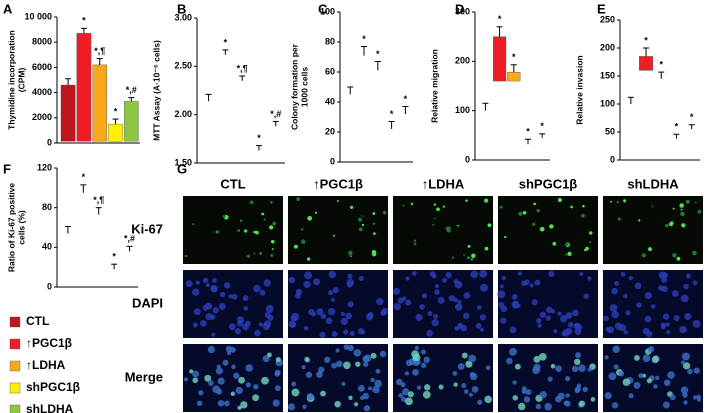  Describe the element at coordinates (548, 230) in the screenshot. I see `micrograph-bg` at that location.